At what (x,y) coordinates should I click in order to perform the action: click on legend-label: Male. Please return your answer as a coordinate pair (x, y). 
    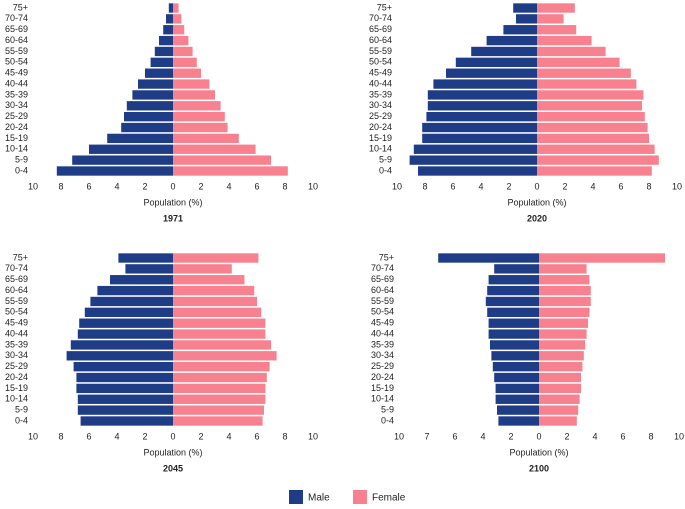
    Looking at the image, I should click on (319, 498).